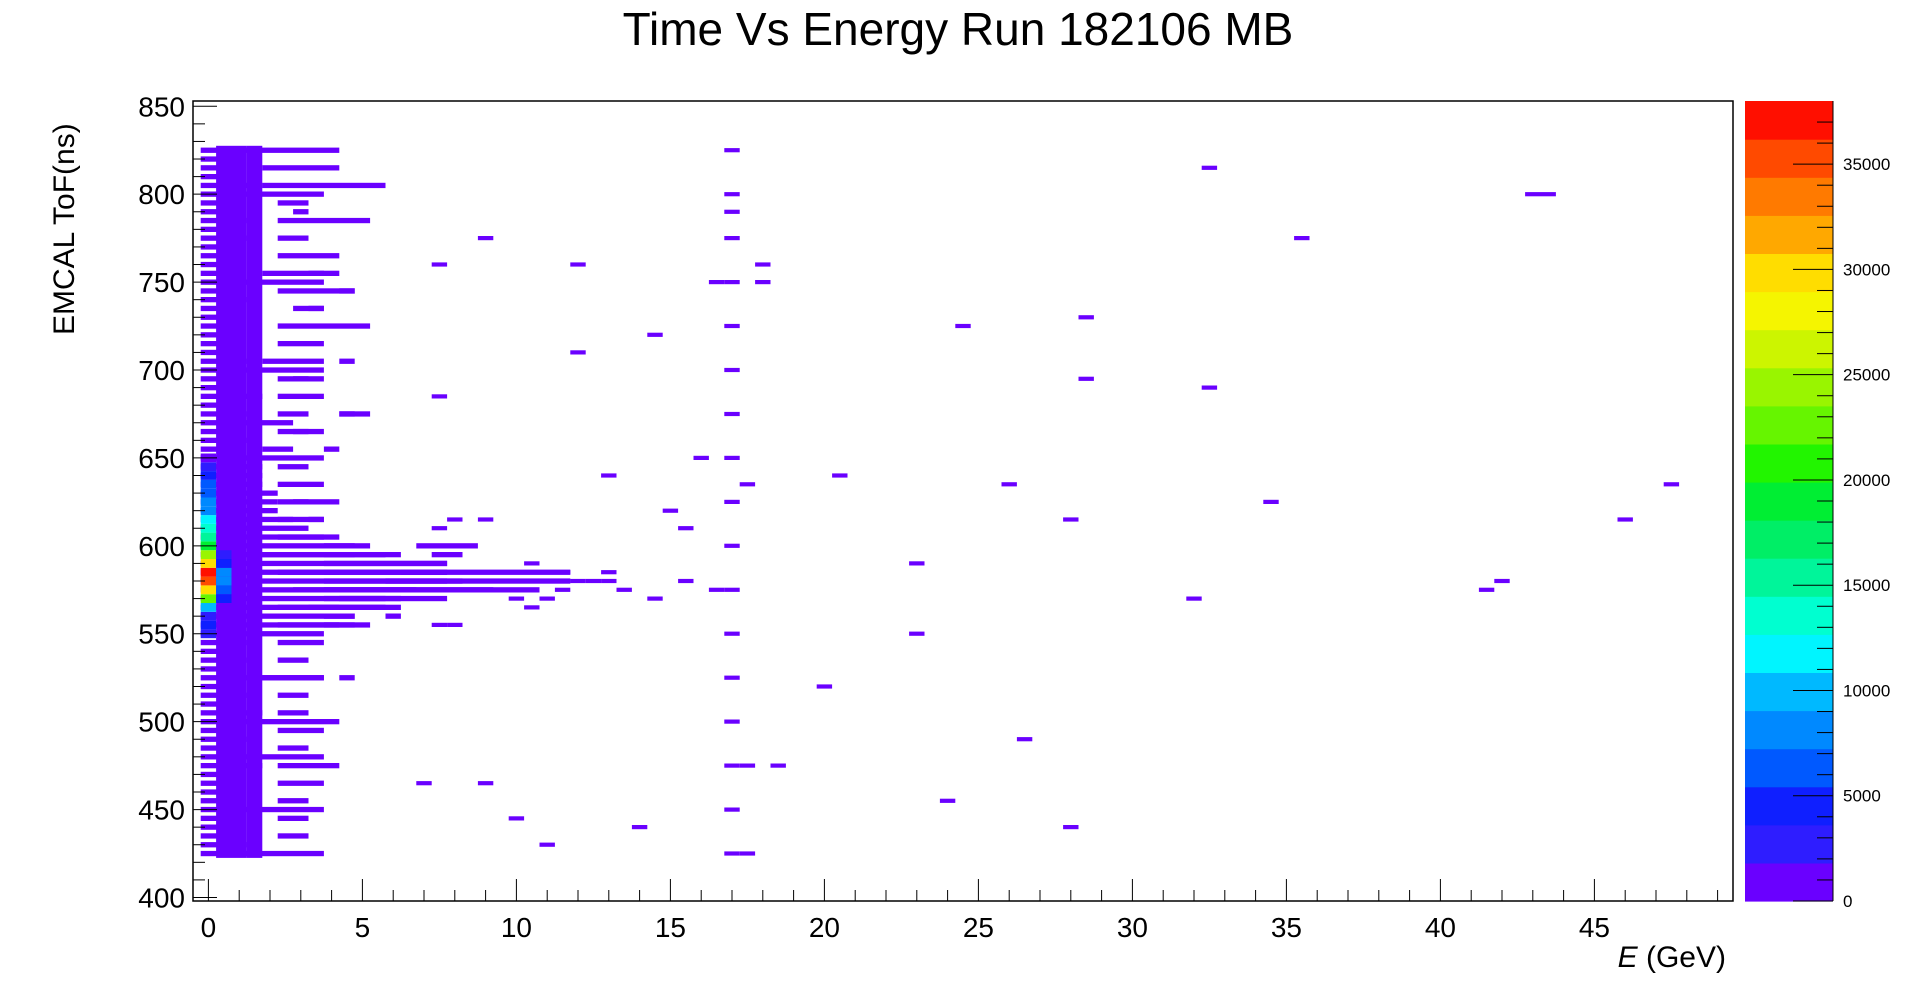  I want to click on x-tick-label: 0, so click(209, 927).